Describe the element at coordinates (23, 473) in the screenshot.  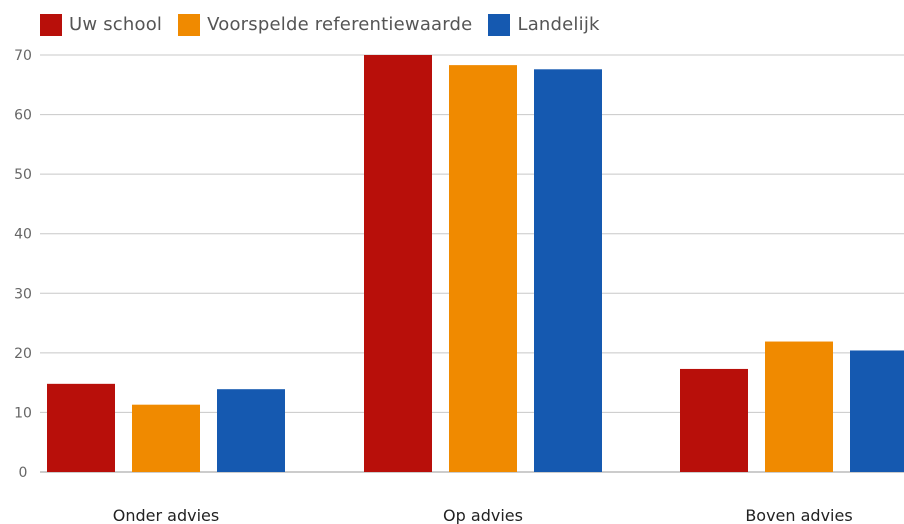
I see `y-tick-label-0: 0` at that location.